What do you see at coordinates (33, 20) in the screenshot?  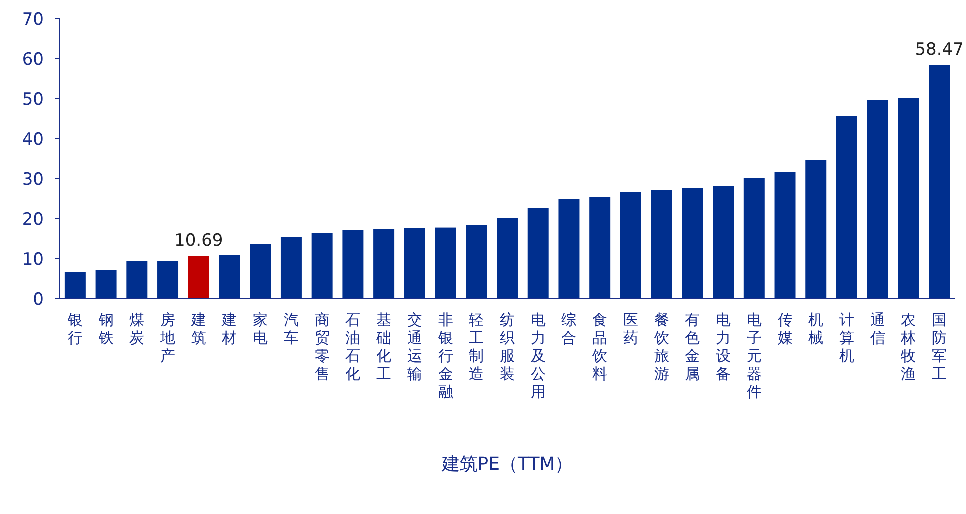 I see `y-tick-label: 70` at bounding box center [33, 20].